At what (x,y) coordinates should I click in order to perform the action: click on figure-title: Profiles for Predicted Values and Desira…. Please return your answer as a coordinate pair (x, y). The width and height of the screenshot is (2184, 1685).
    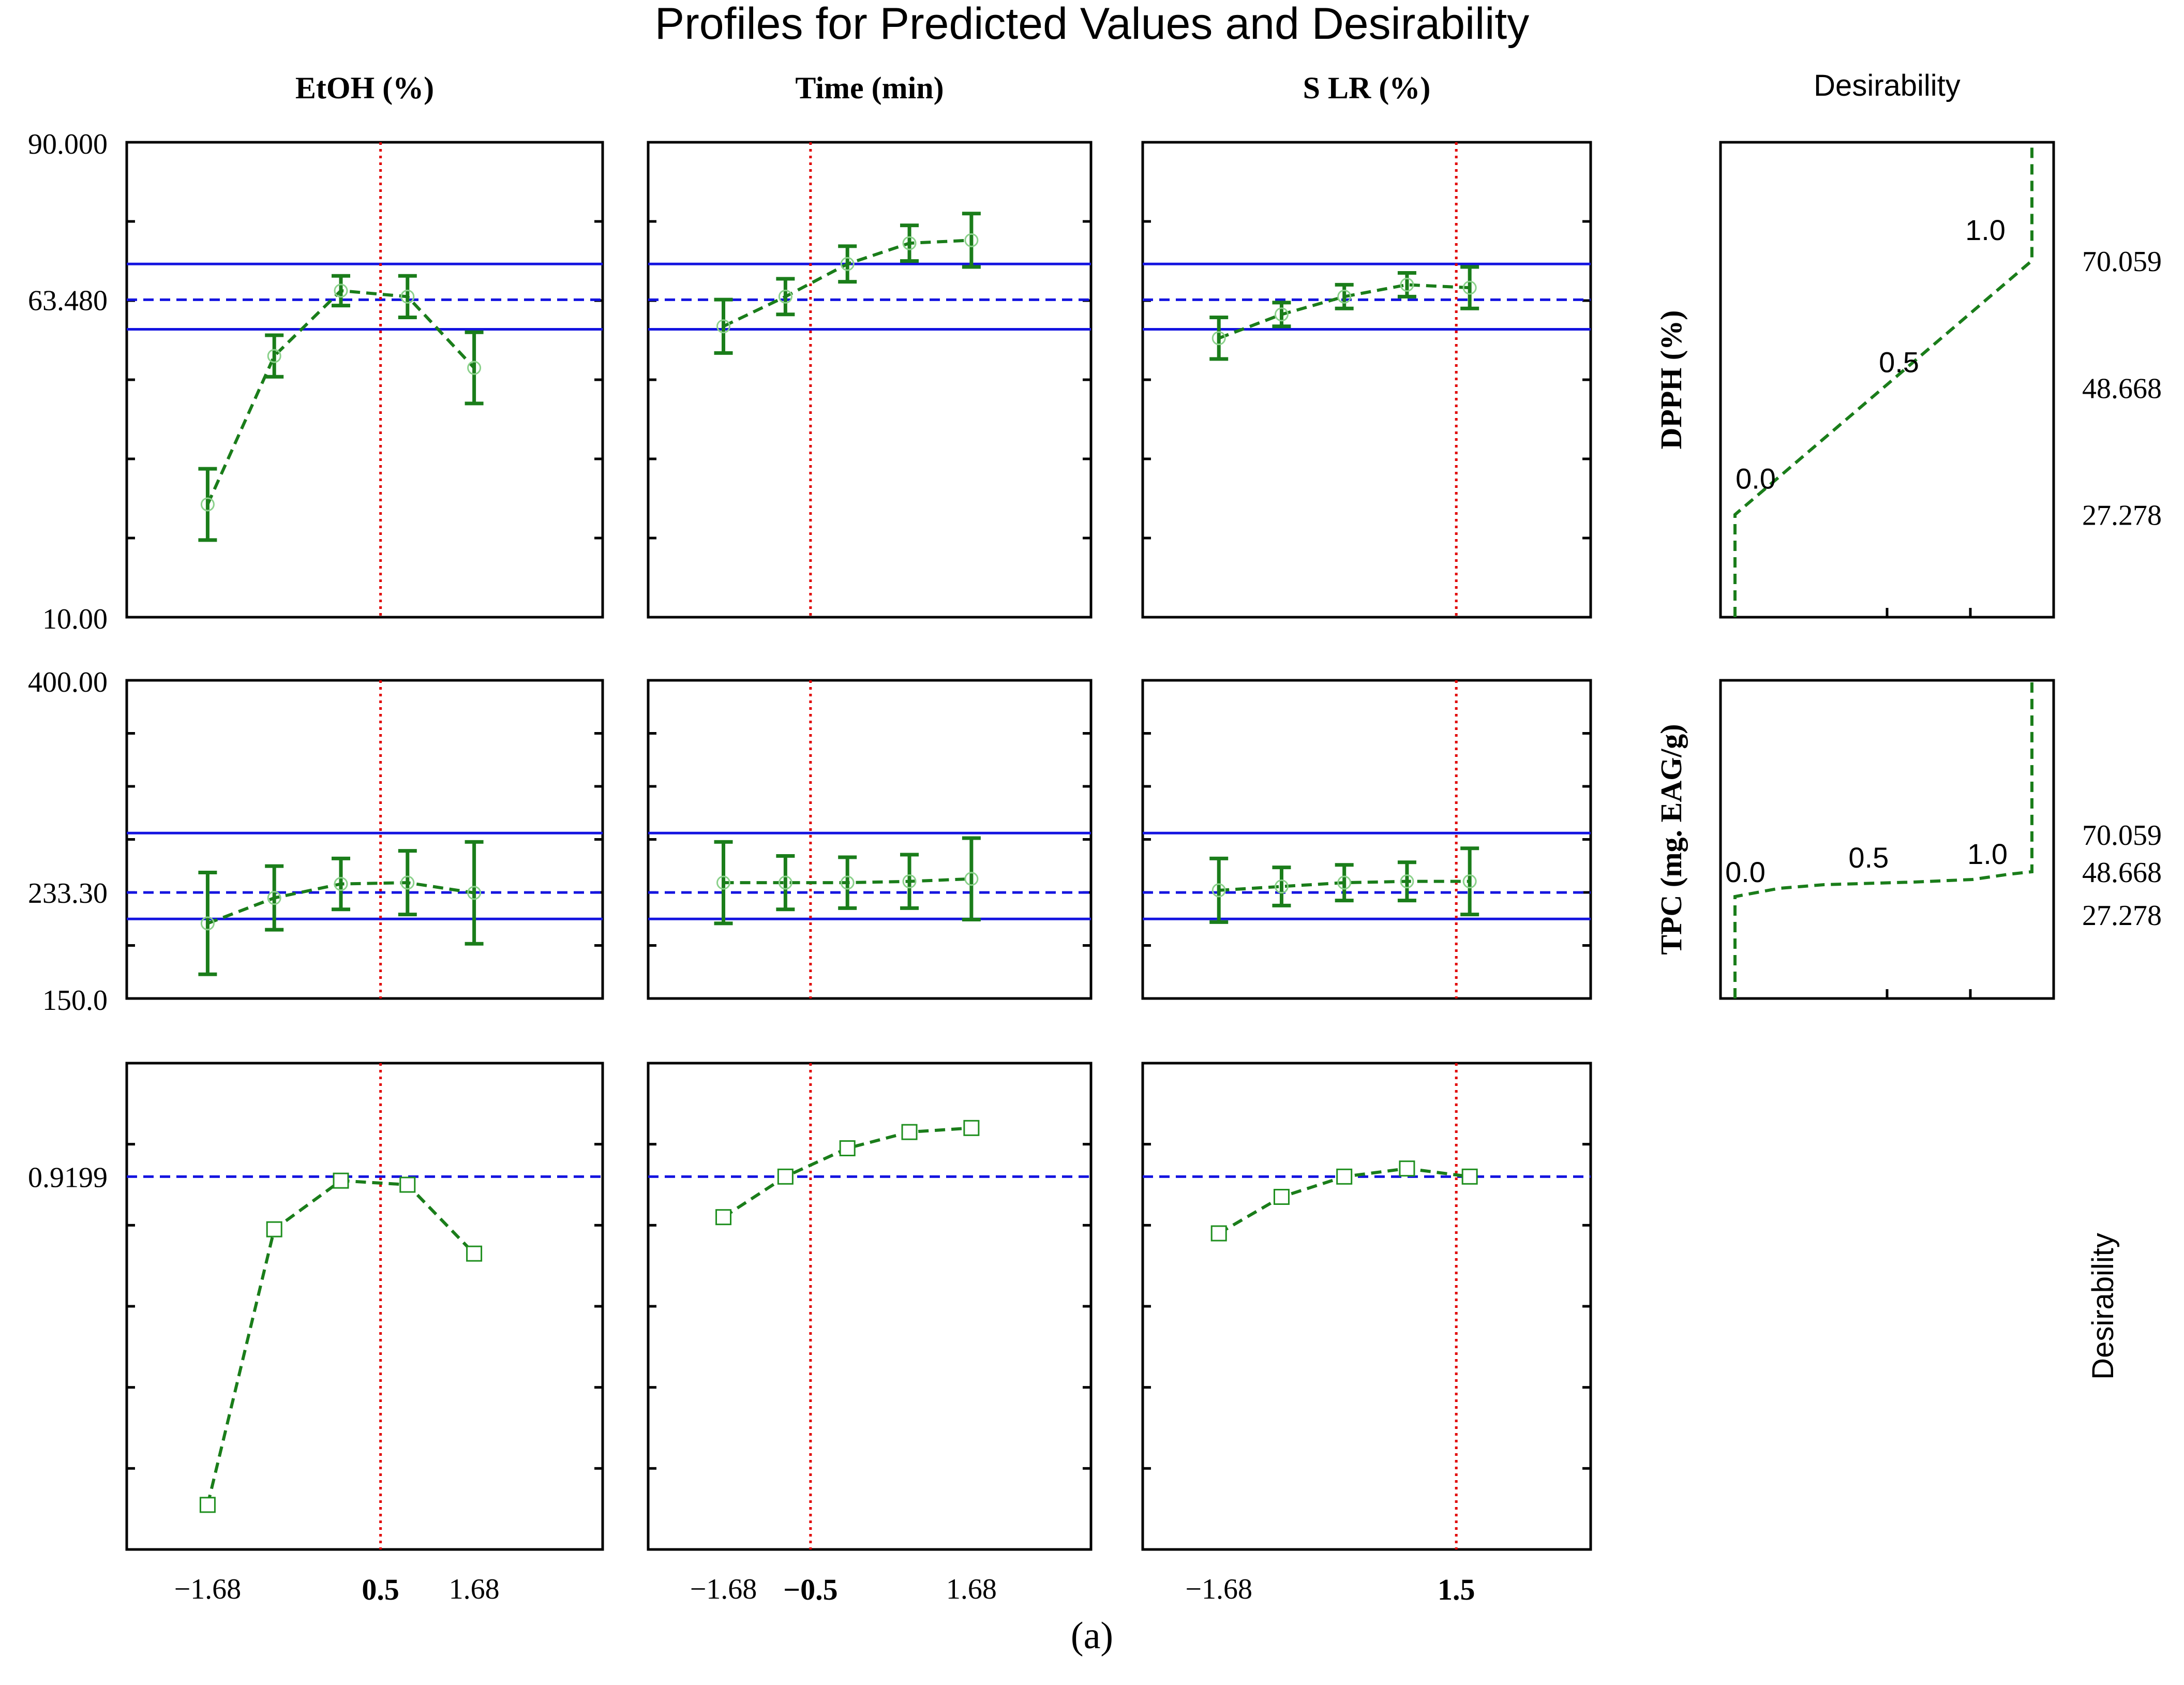
    Looking at the image, I should click on (1092, 25).